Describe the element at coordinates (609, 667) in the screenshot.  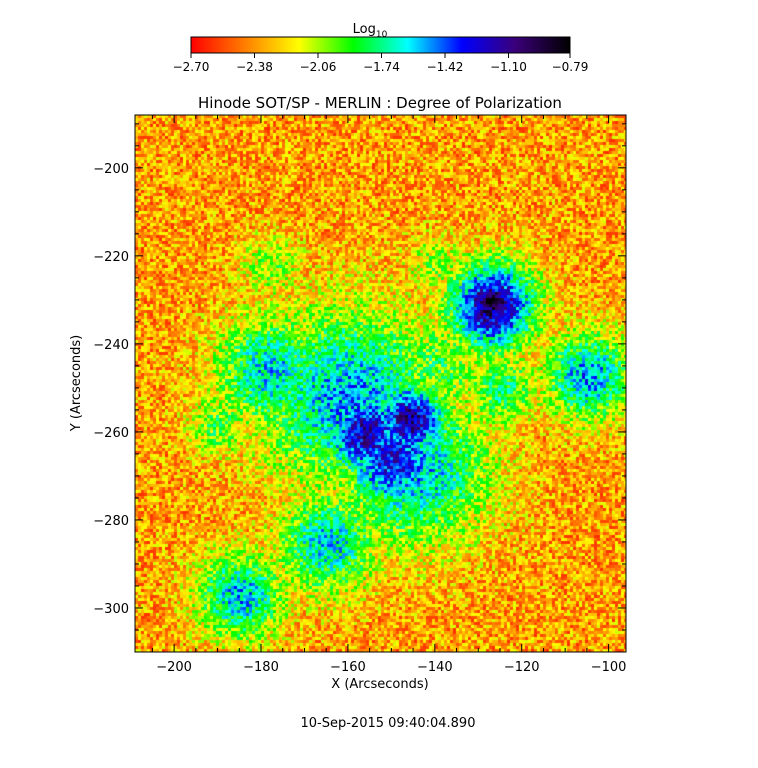
I see `x-tick-label: −100` at that location.